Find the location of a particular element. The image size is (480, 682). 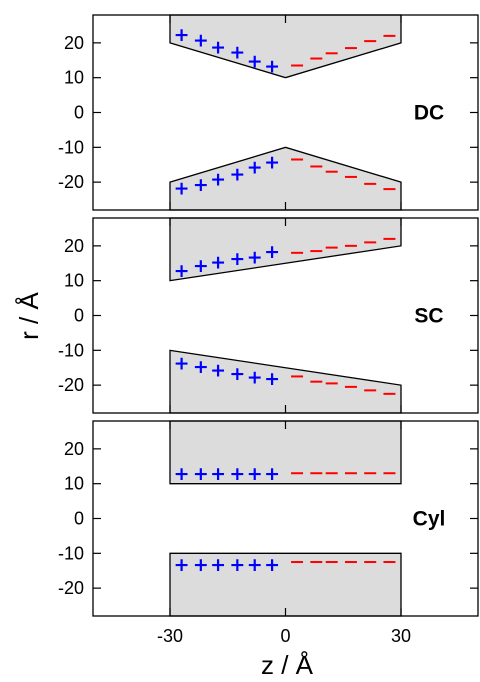

x-tick-label: -30 is located at coordinates (170, 636).